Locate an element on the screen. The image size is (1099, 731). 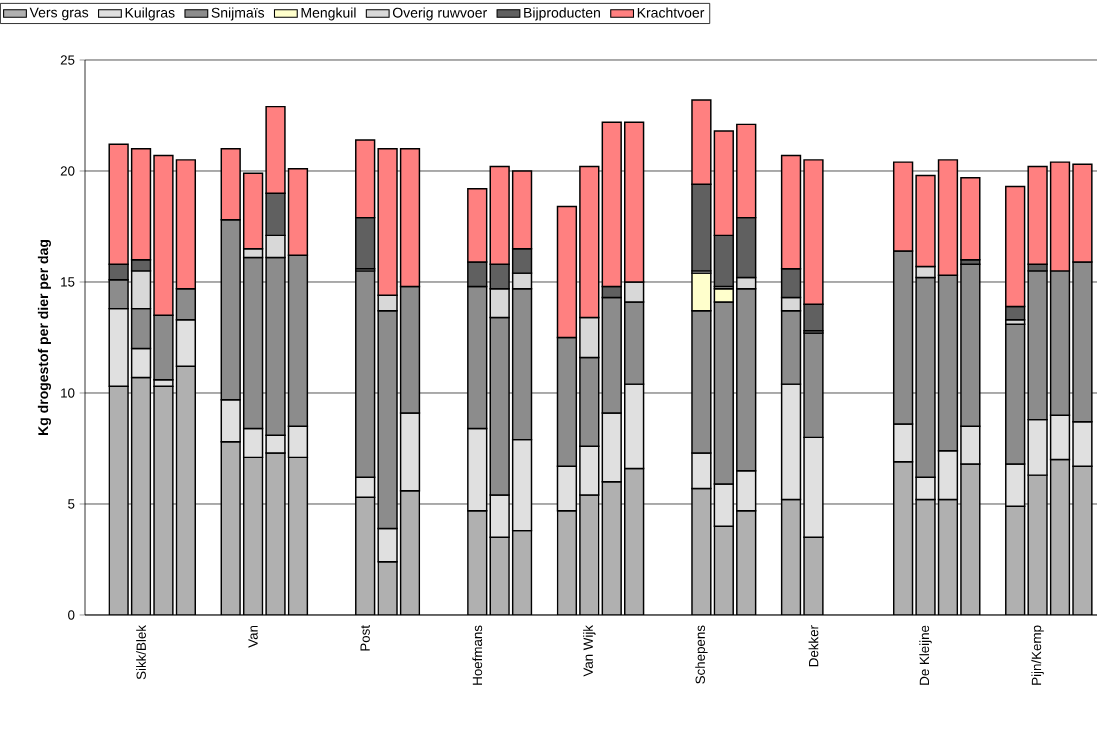
y-tick-label: 15 is located at coordinates (68, 282).